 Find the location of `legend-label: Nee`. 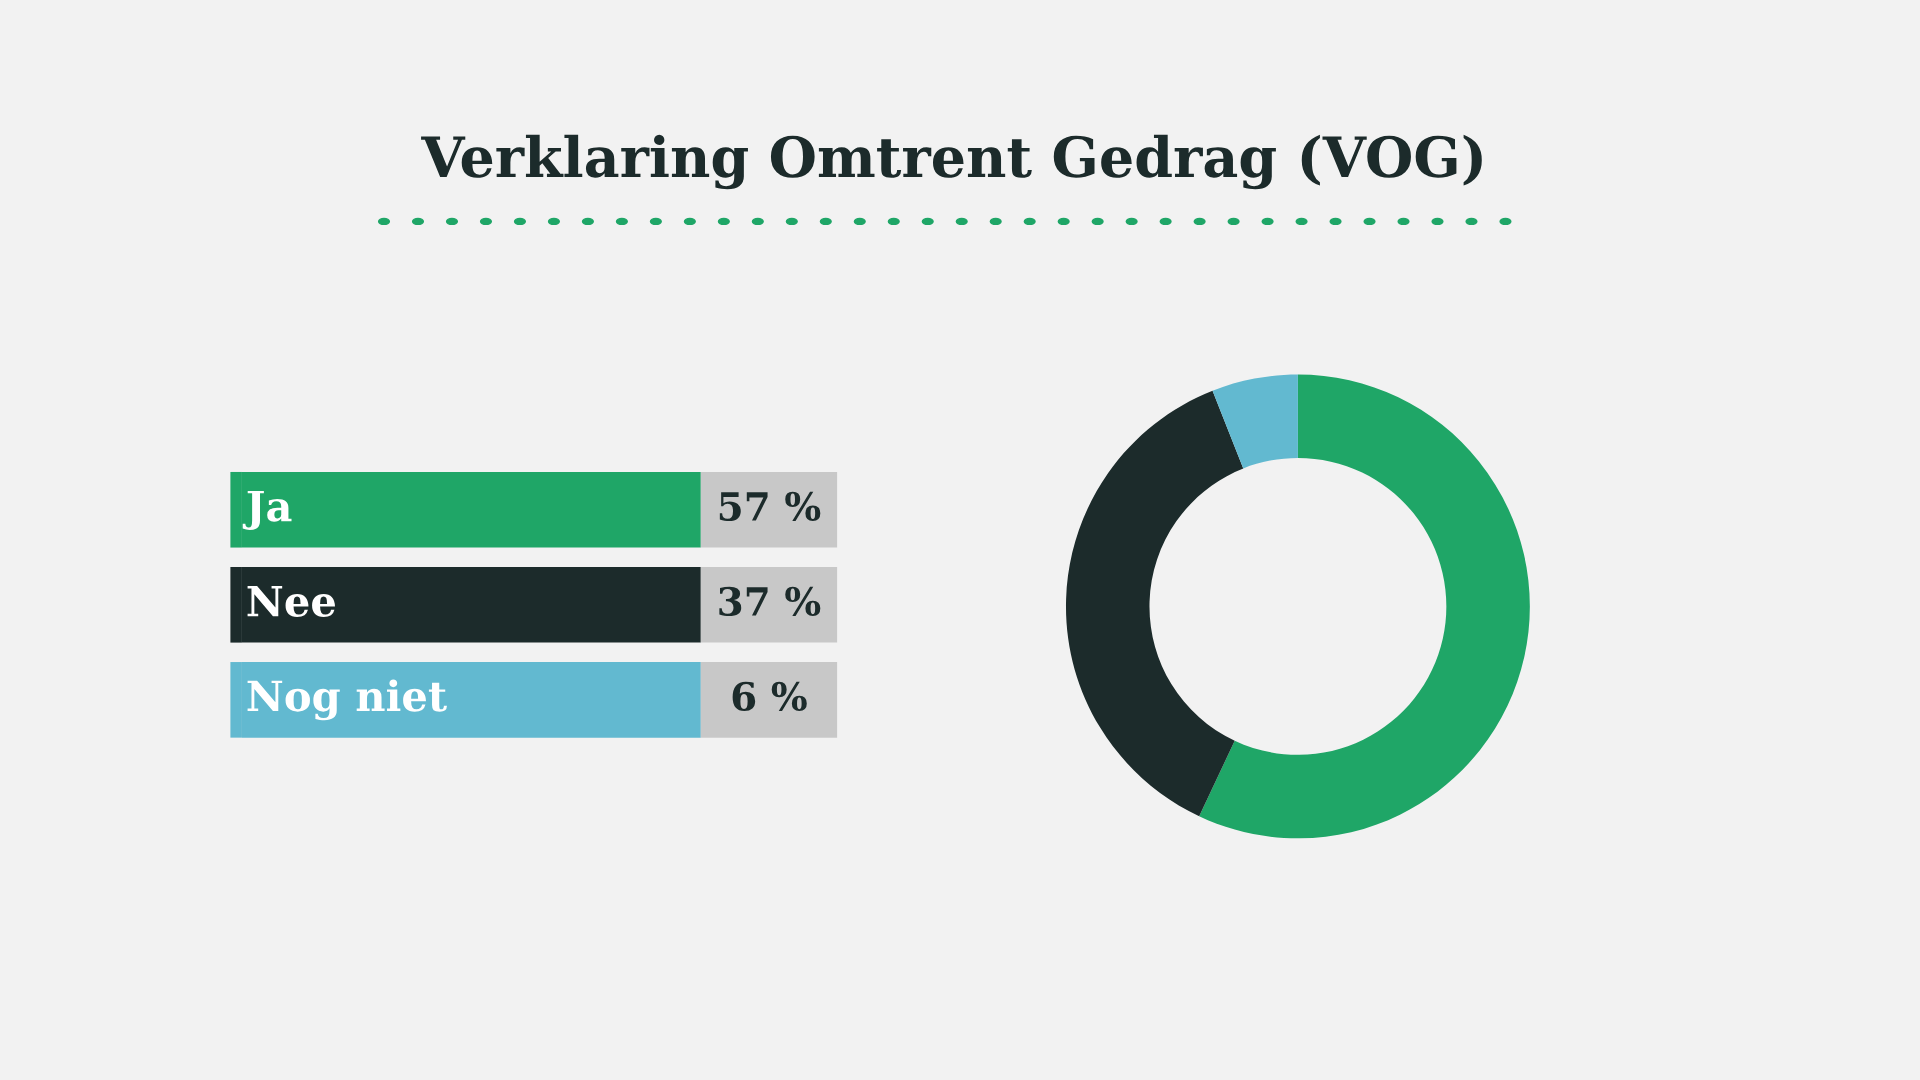

legend-label: Nee is located at coordinates (291, 601).